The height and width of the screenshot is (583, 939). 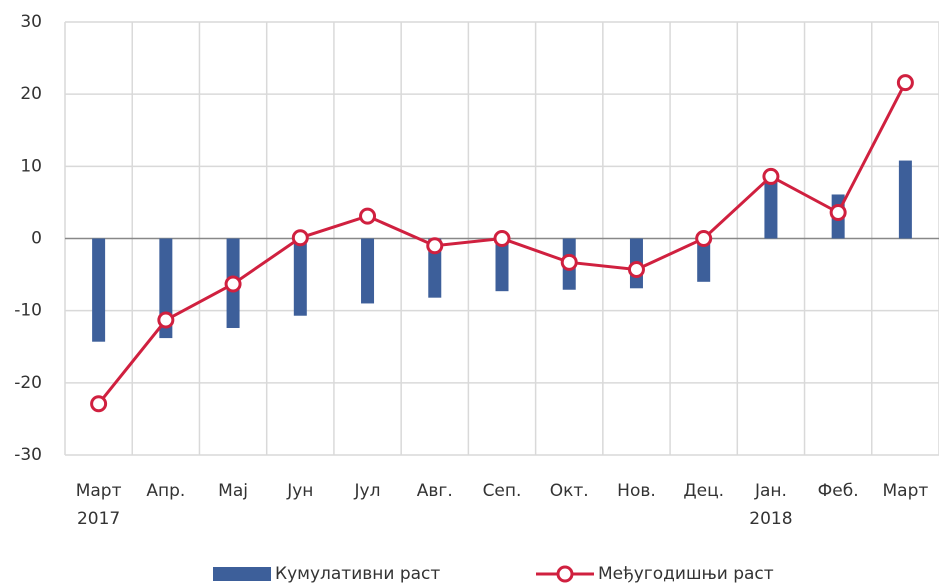 What do you see at coordinates (165, 491) in the screenshot?
I see `x-tick-label: Апр.` at bounding box center [165, 491].